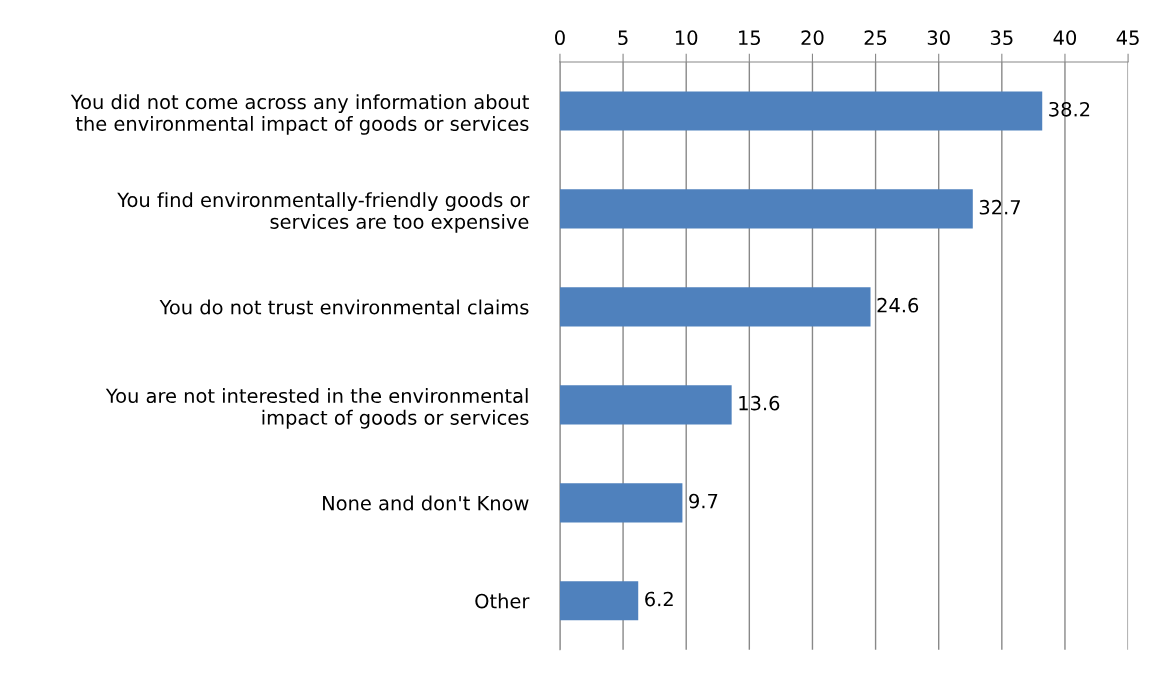 The height and width of the screenshot is (674, 1169). I want to click on y-tick-label: None and don't Know, so click(426, 503).